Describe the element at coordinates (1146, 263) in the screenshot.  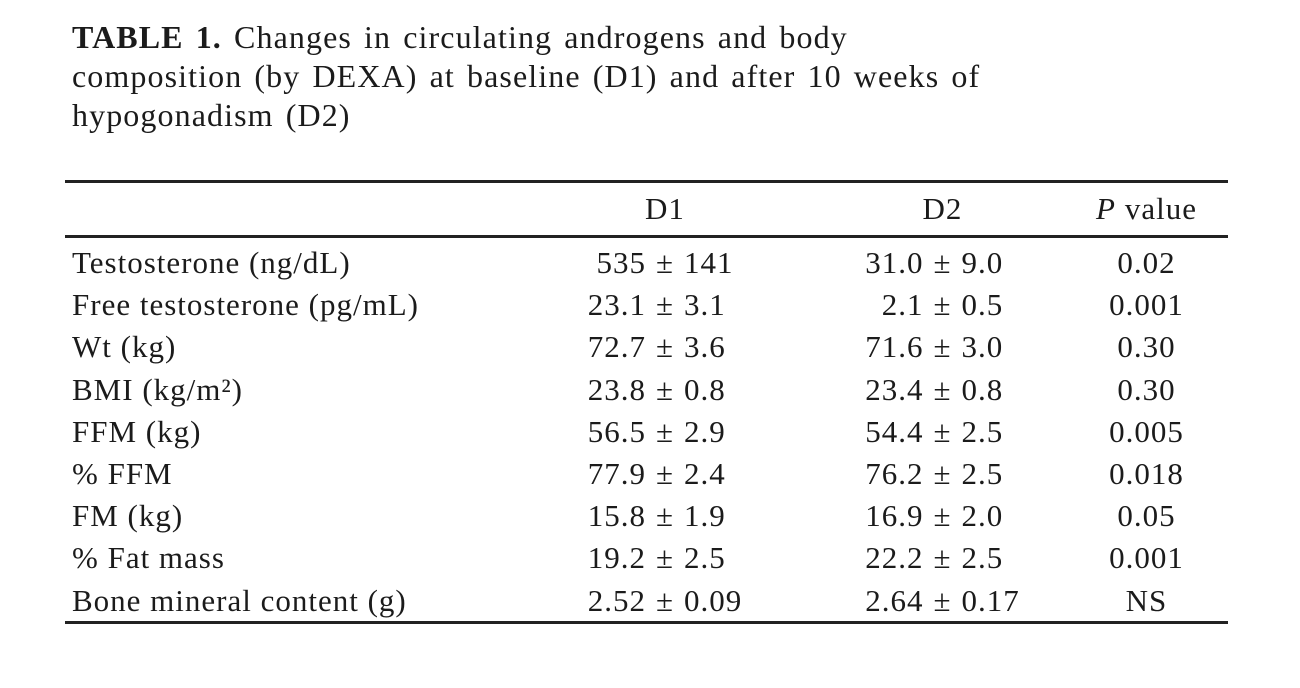
I see `p-value: 0.02` at that location.